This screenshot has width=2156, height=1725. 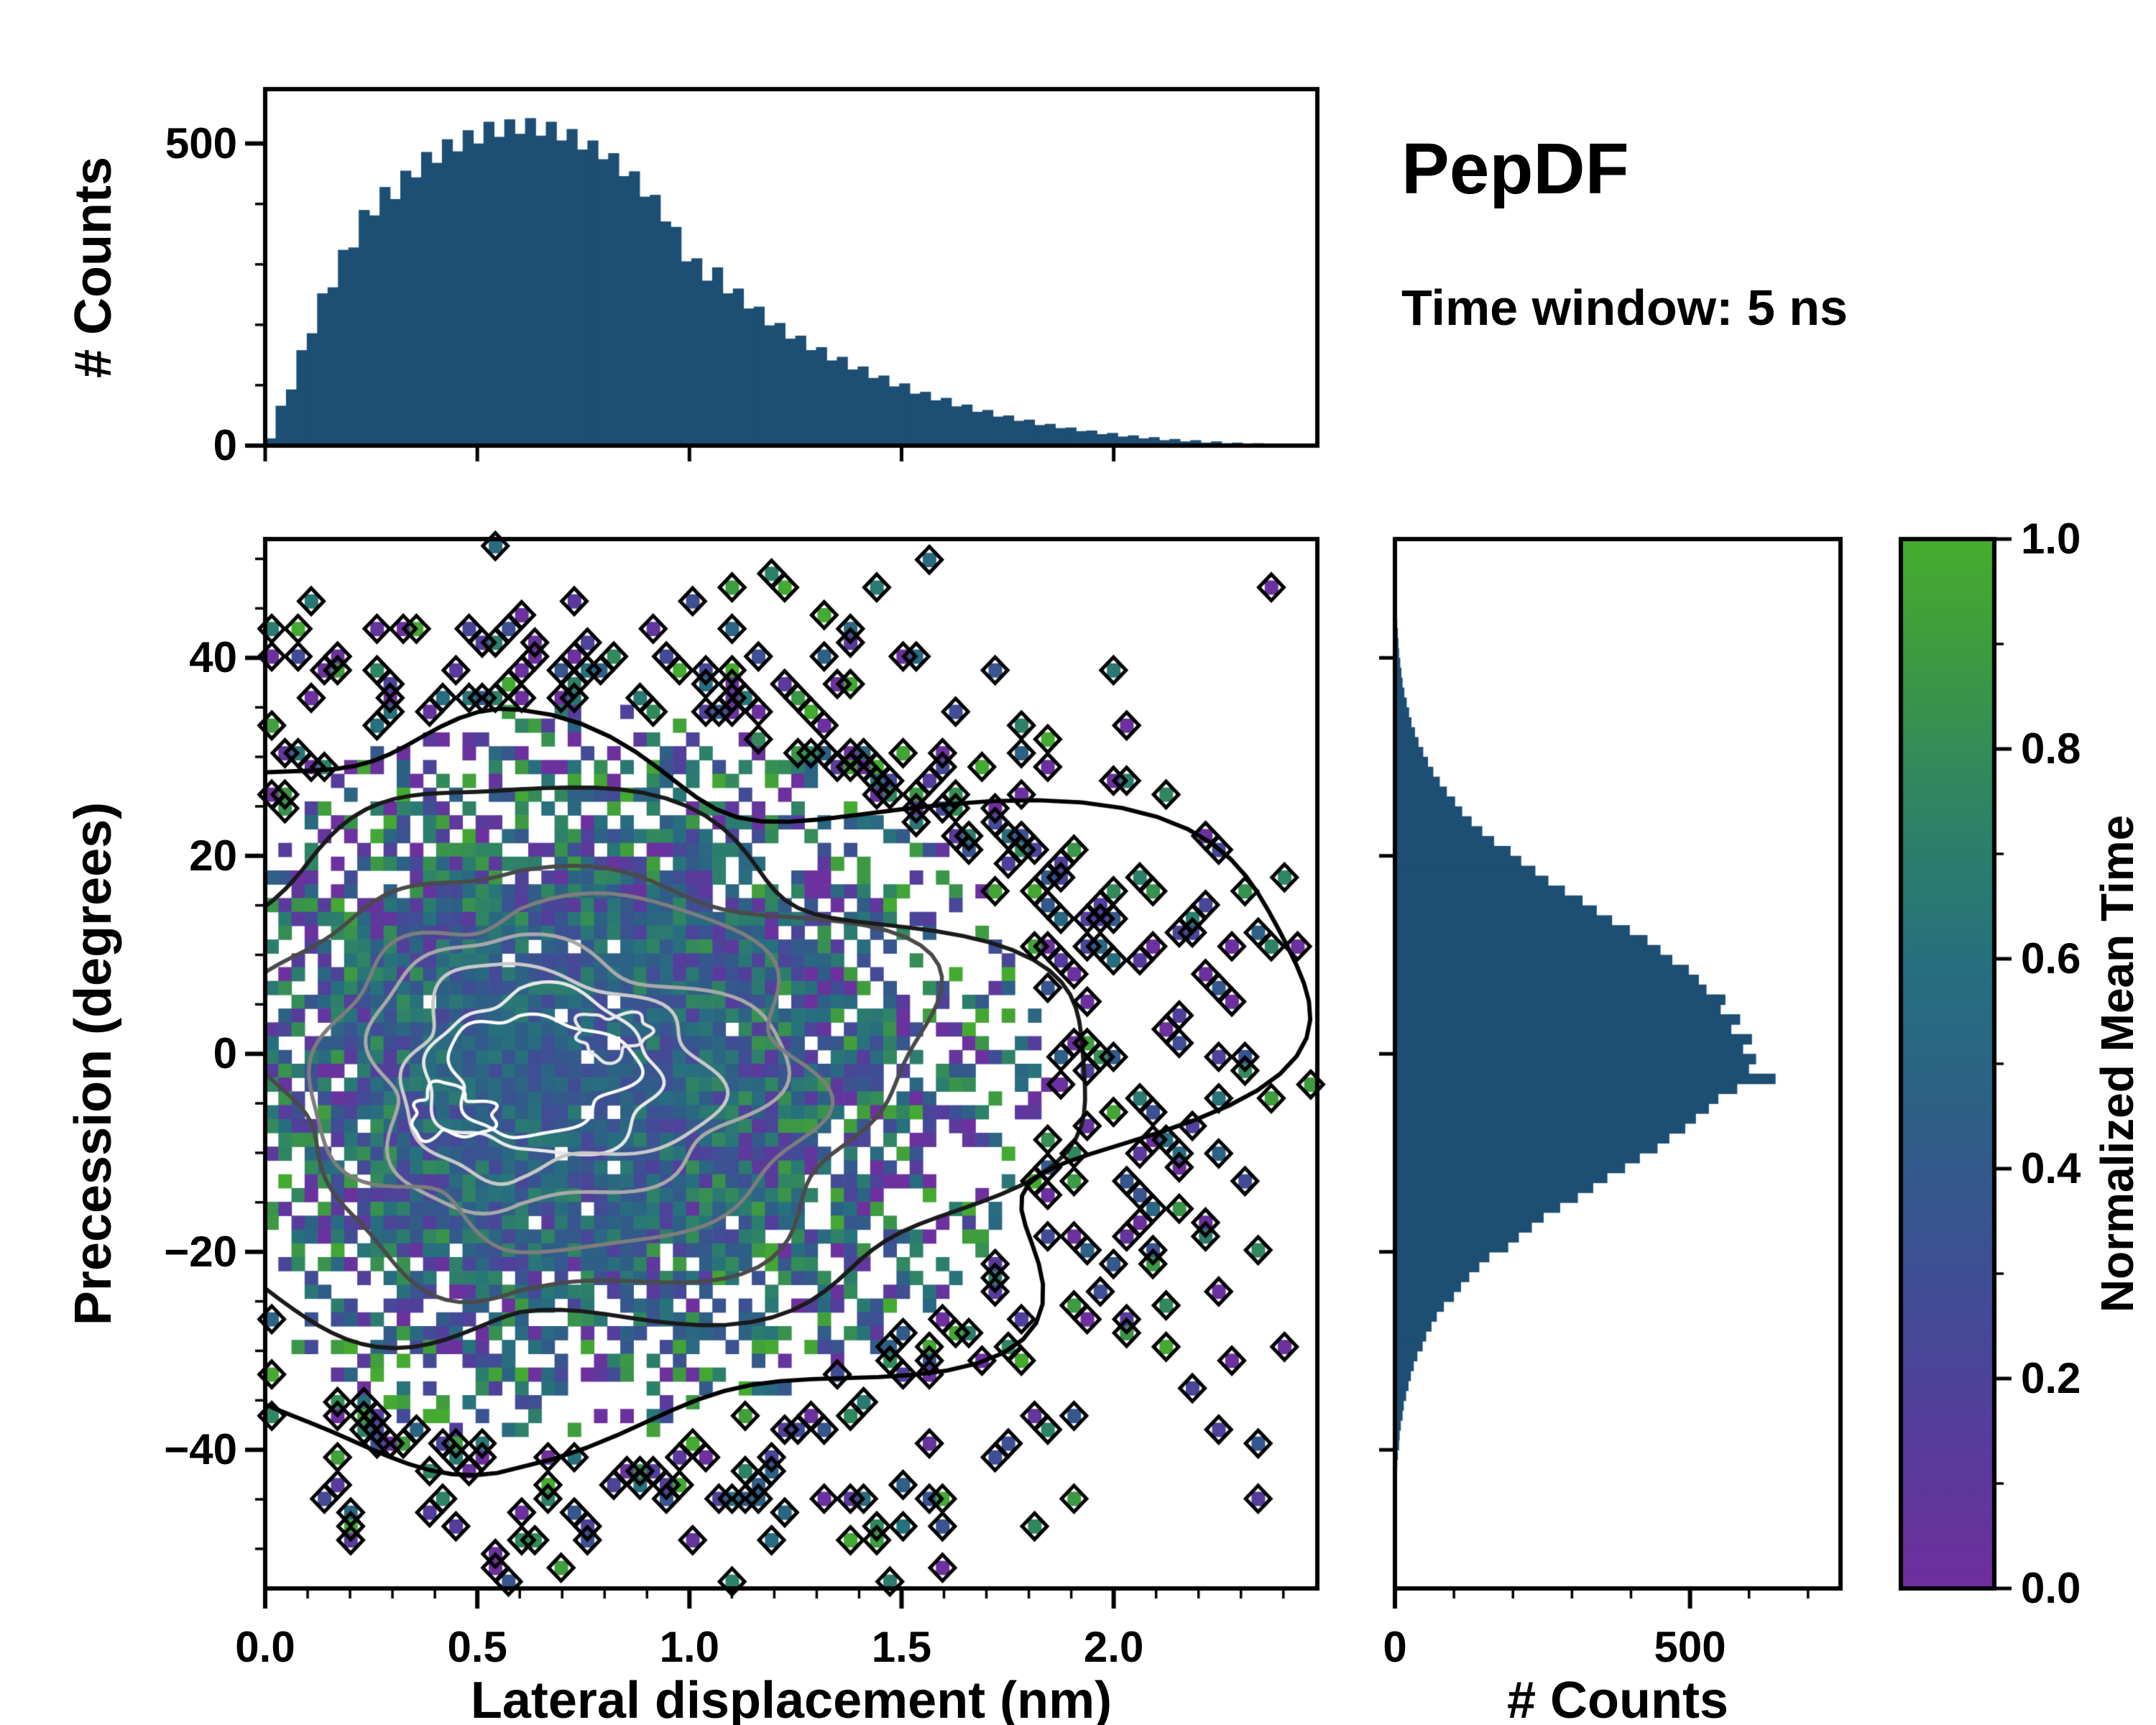 What do you see at coordinates (1515, 169) in the screenshot?
I see `figure-title: PepDF` at bounding box center [1515, 169].